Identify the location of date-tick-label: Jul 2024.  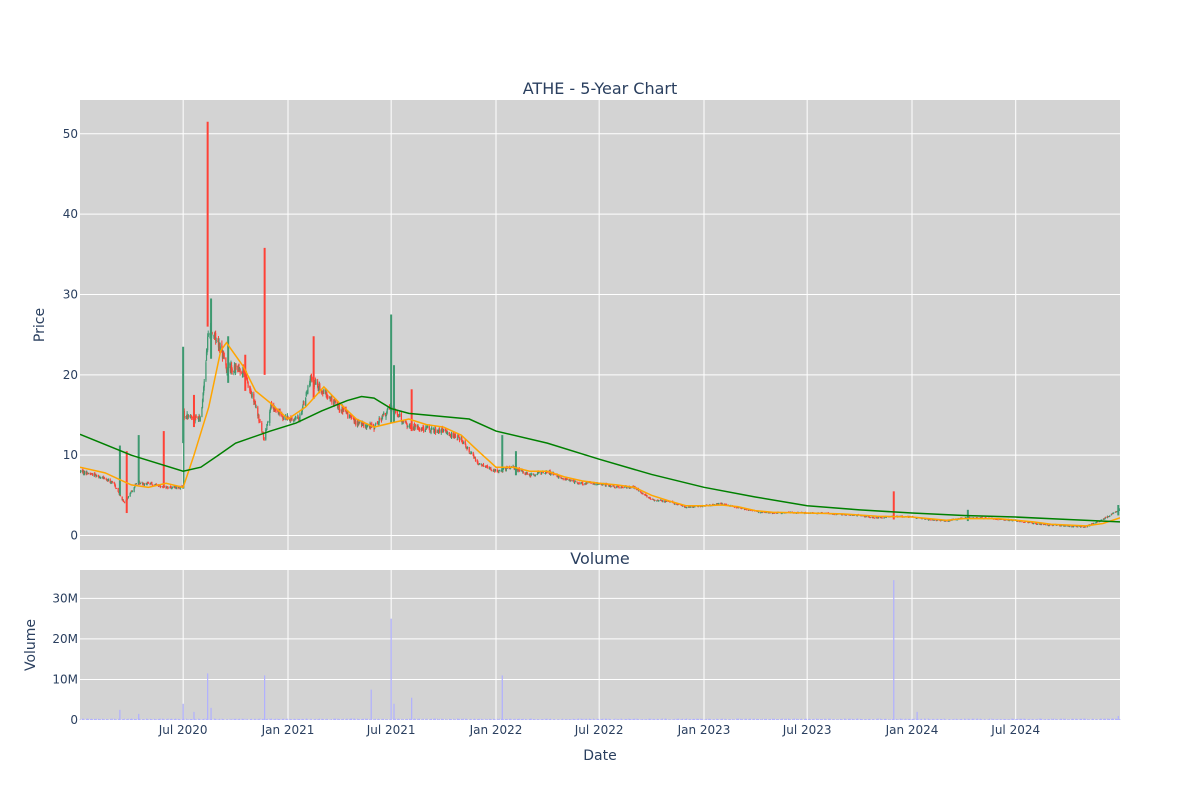
(1015, 730).